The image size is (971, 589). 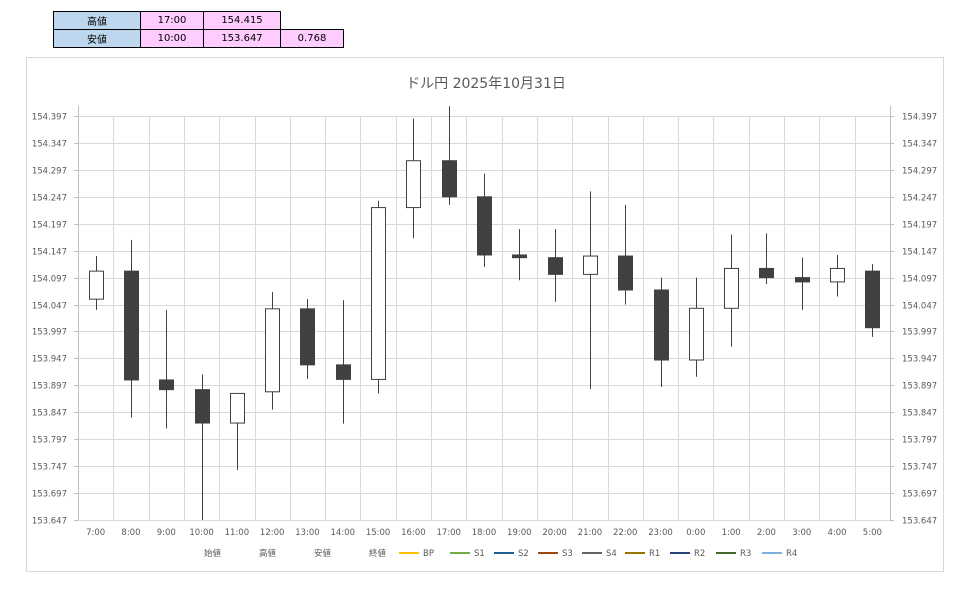 I want to click on y-tick-label-right: 154.197, so click(x=919, y=226).